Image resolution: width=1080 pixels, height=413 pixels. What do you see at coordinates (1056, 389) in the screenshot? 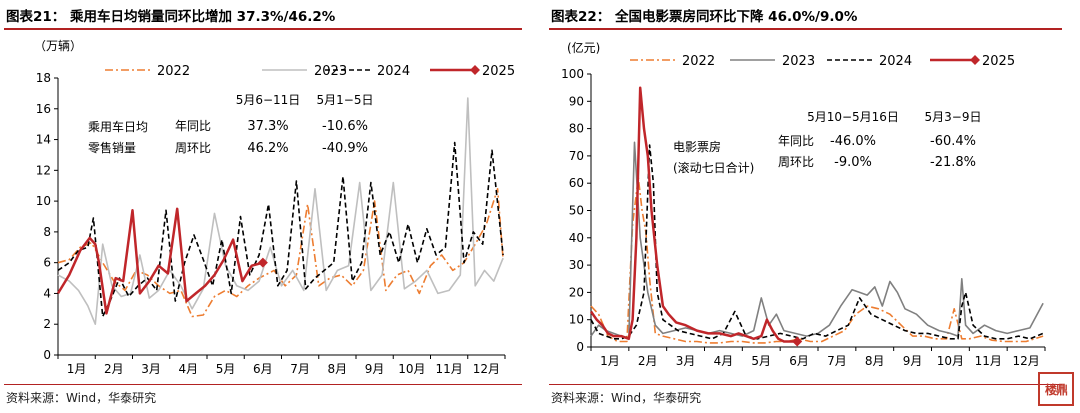
I see `watermark-seal: 楼鼎` at bounding box center [1056, 389].